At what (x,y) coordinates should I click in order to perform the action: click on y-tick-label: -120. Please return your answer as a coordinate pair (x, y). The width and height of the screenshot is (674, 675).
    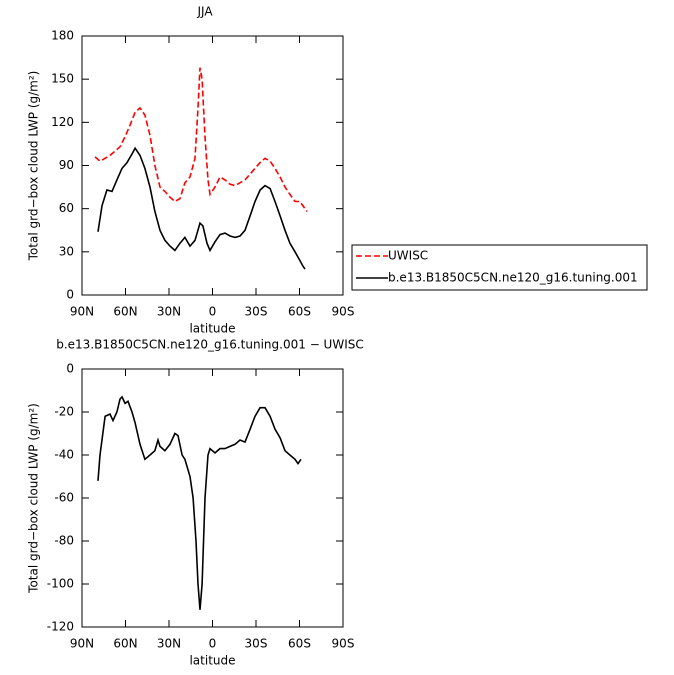
    Looking at the image, I should click on (60, 627).